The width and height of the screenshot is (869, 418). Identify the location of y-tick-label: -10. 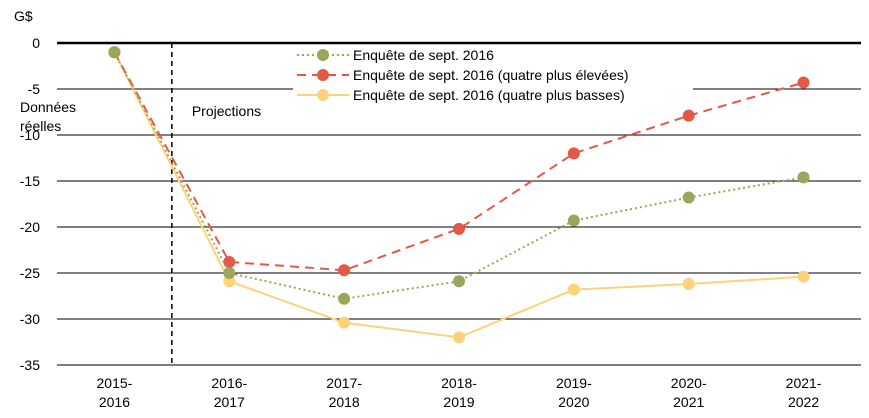
(30, 135).